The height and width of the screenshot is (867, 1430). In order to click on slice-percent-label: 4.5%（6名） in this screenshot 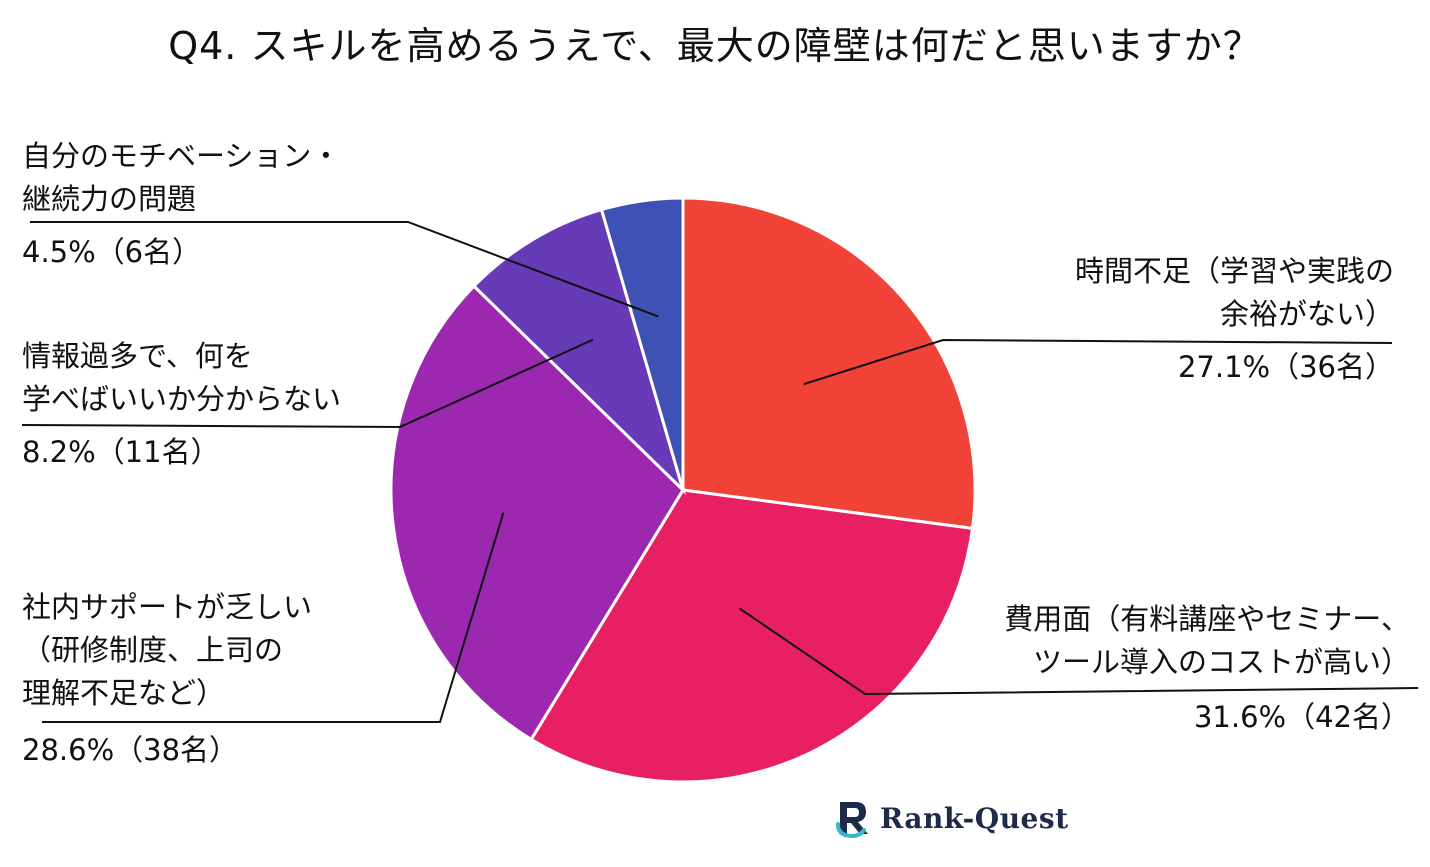, I will do `click(112, 252)`.